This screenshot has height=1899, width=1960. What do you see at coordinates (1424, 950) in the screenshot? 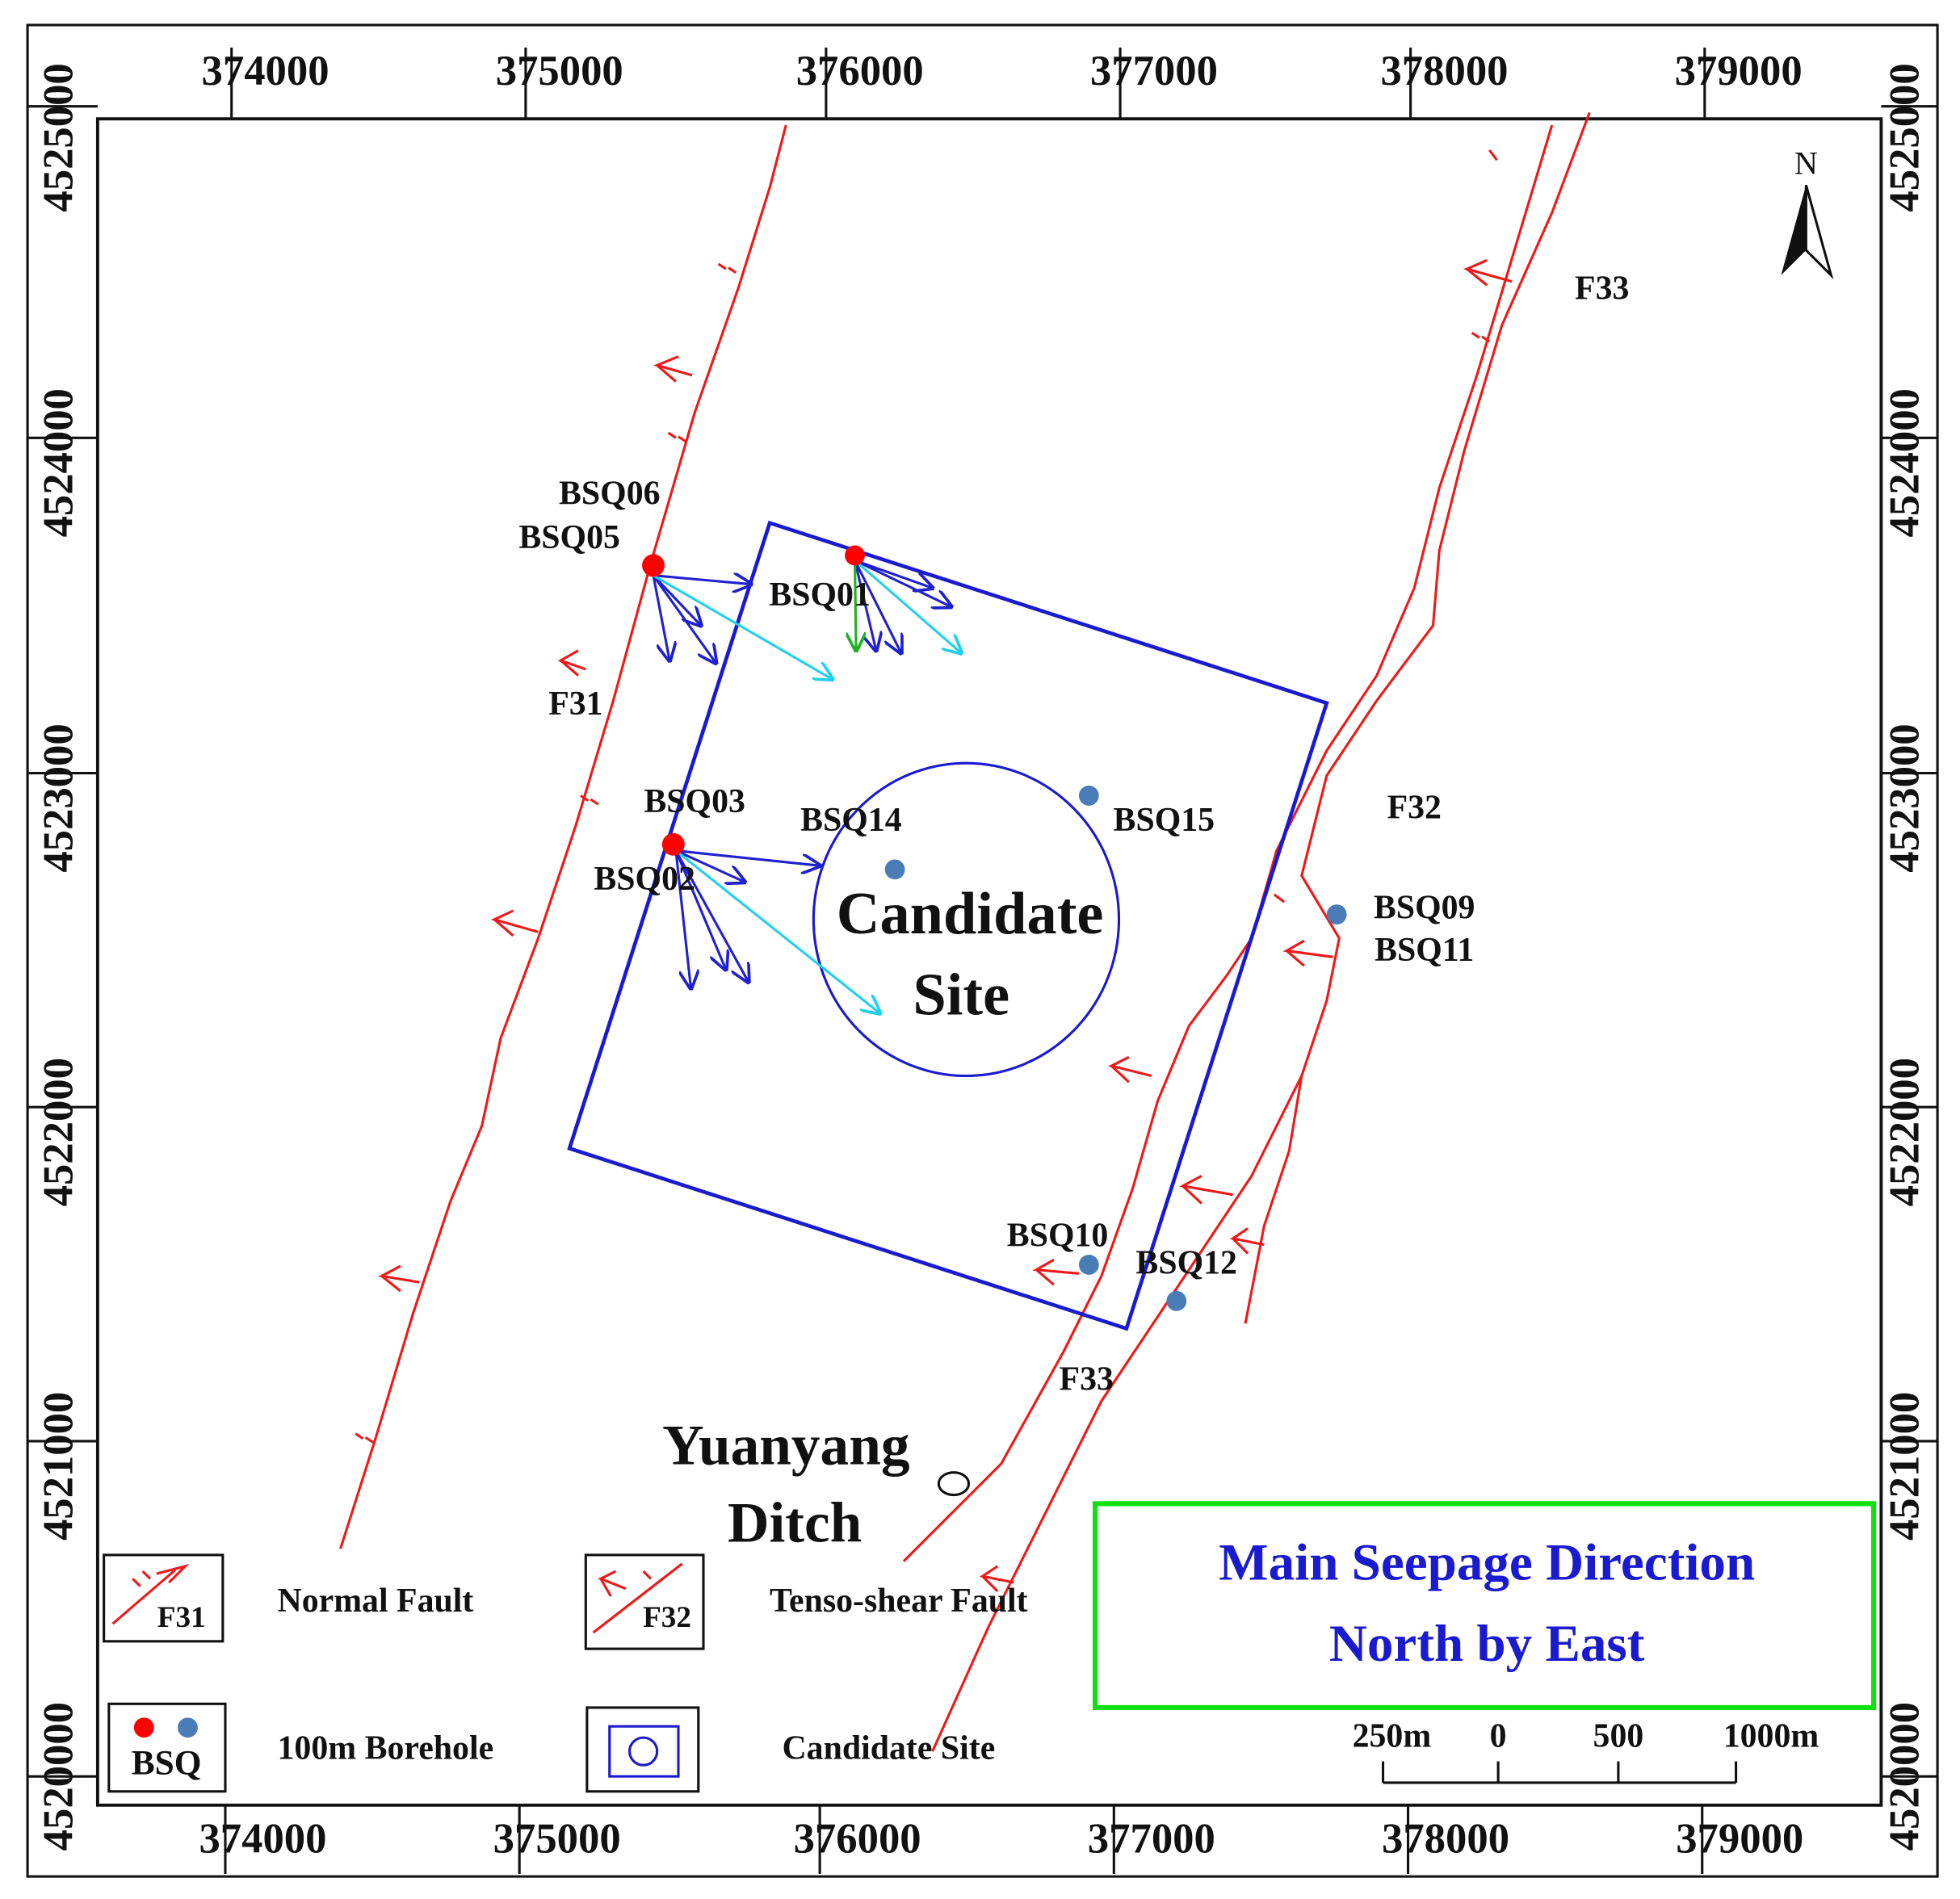
I see `borehole-label: BSQ11` at bounding box center [1424, 950].